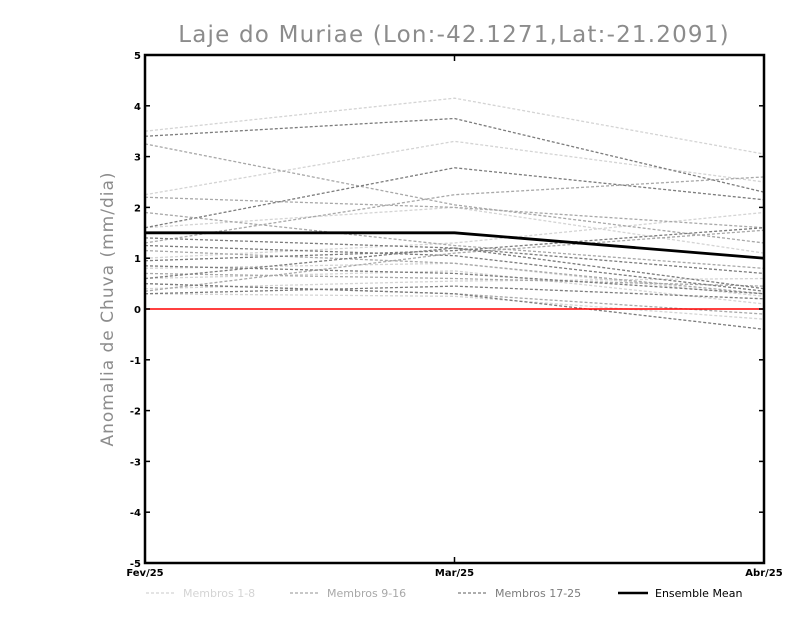 This screenshot has width=800, height=618. Describe the element at coordinates (137, 107) in the screenshot. I see `y-tick-label: 4` at that location.